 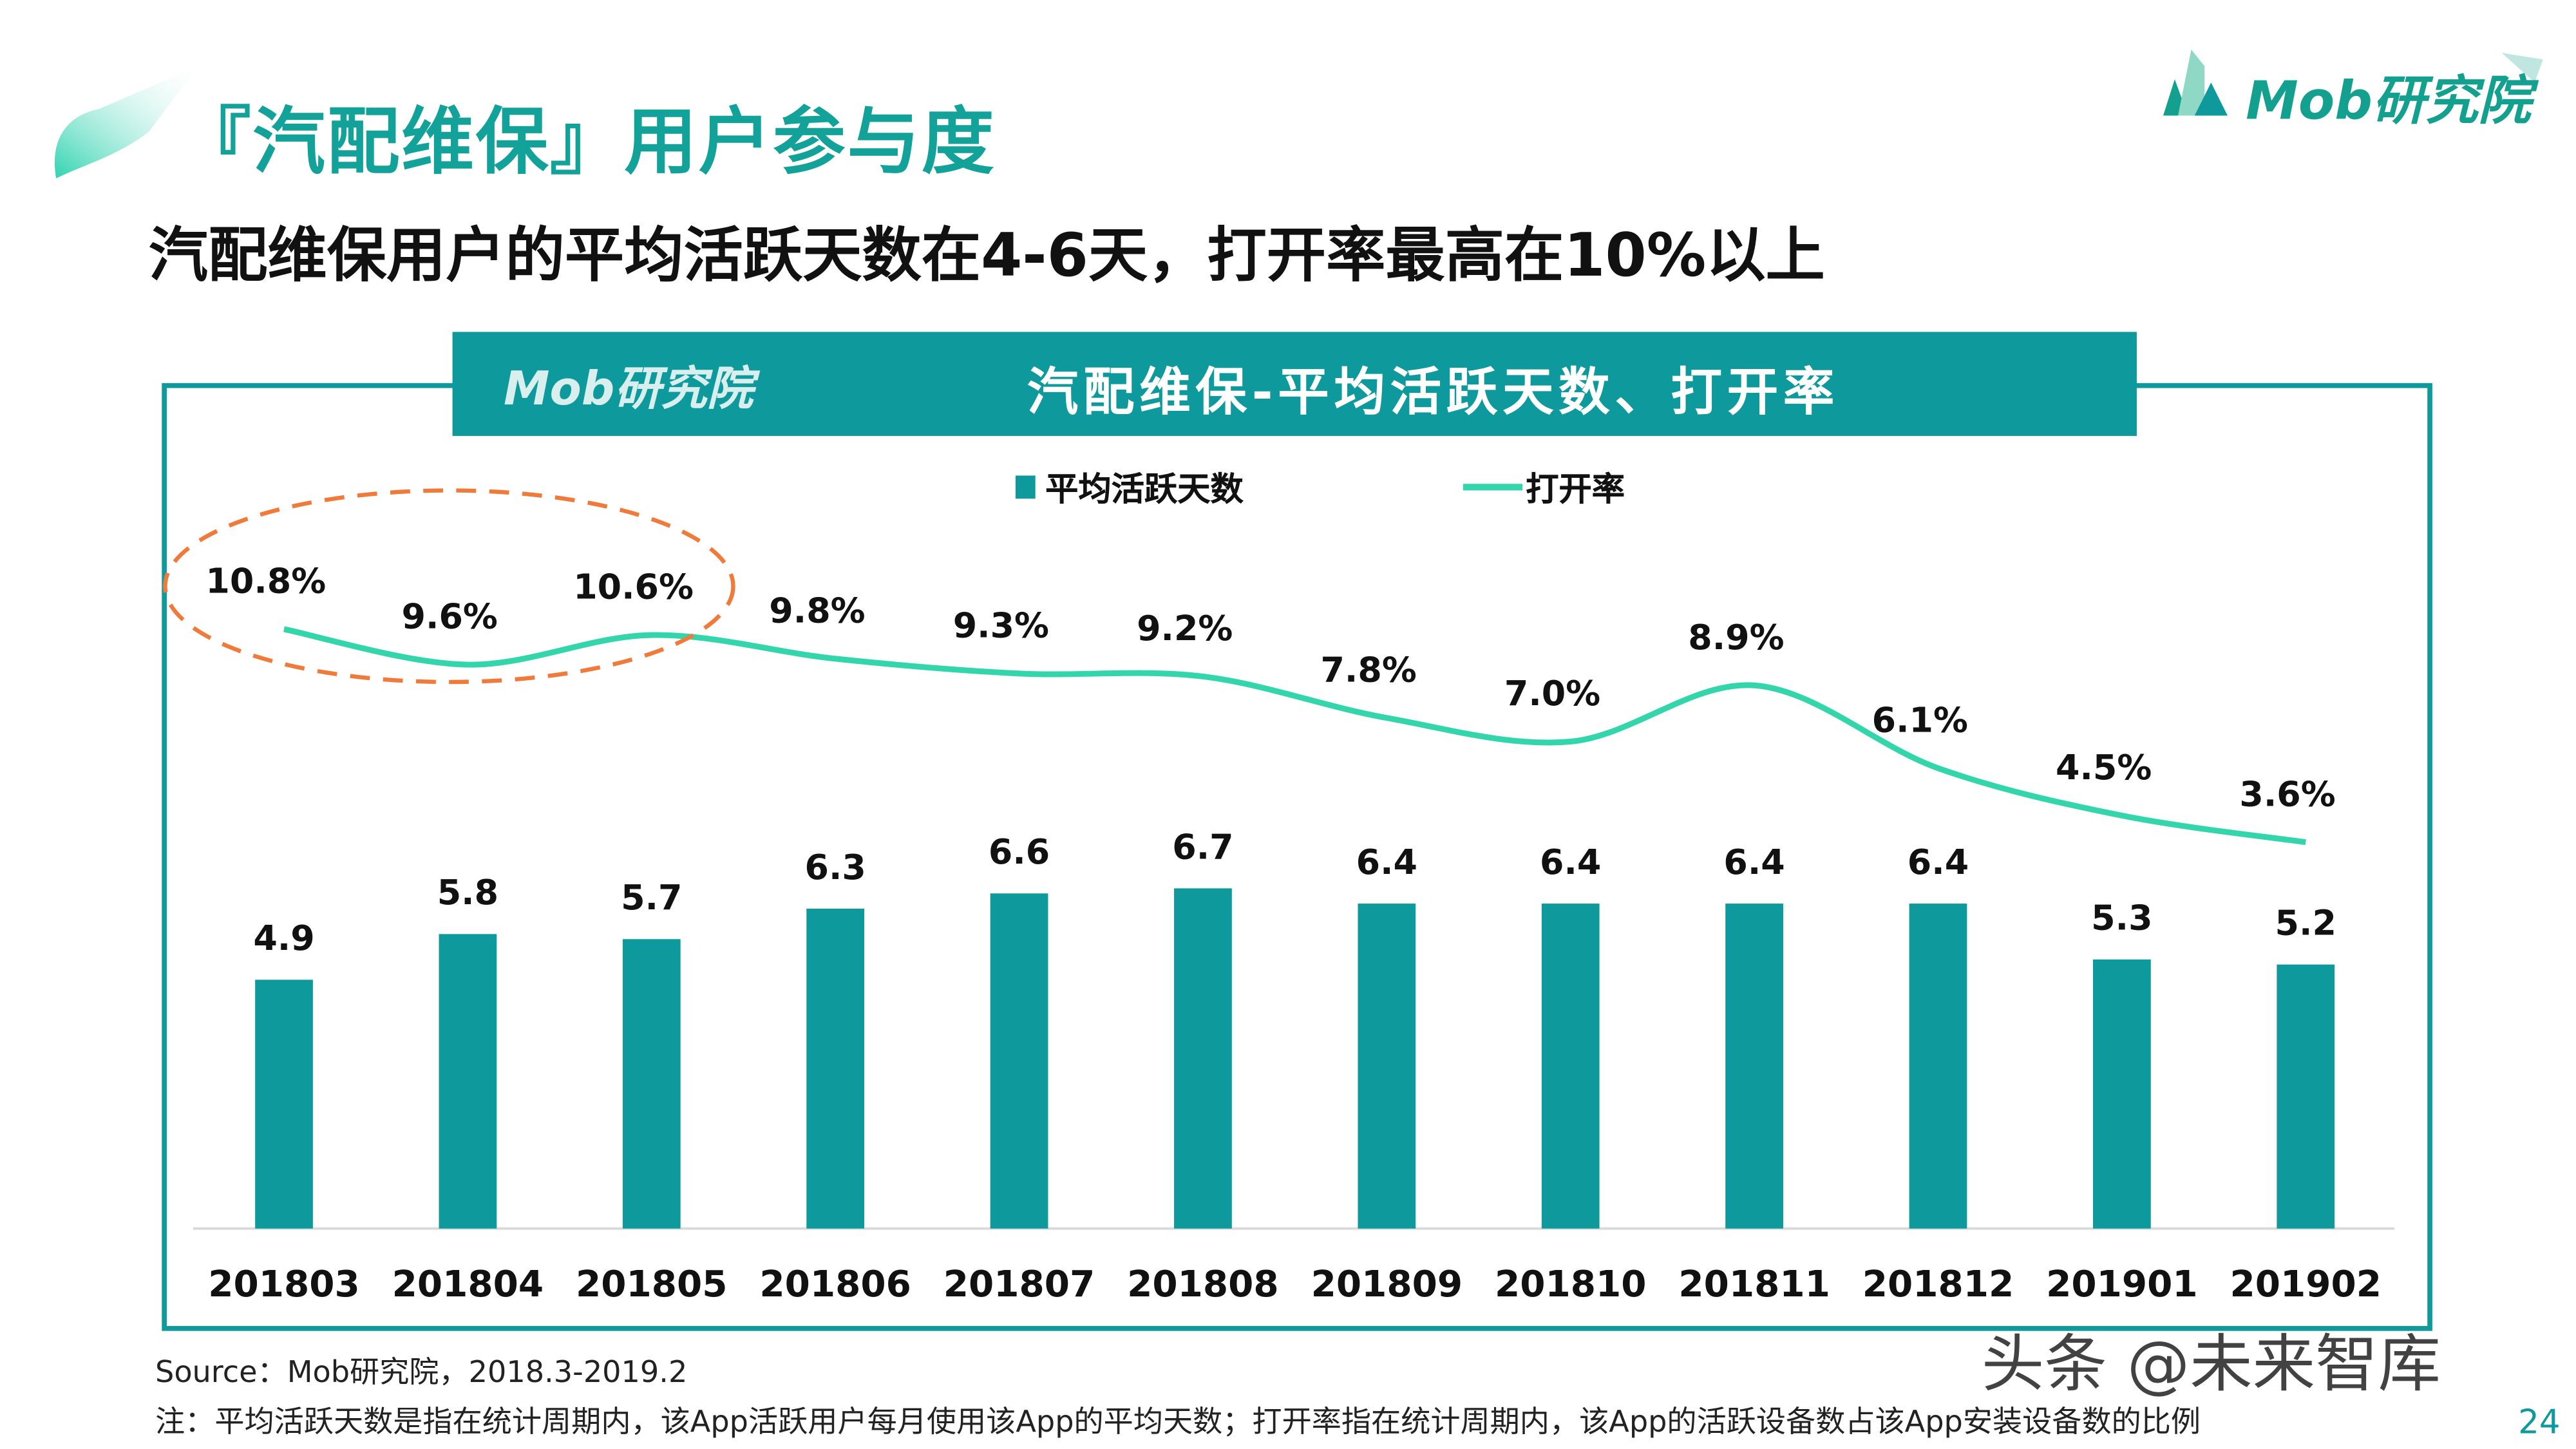 I want to click on bar-label: 5.8, so click(x=467, y=892).